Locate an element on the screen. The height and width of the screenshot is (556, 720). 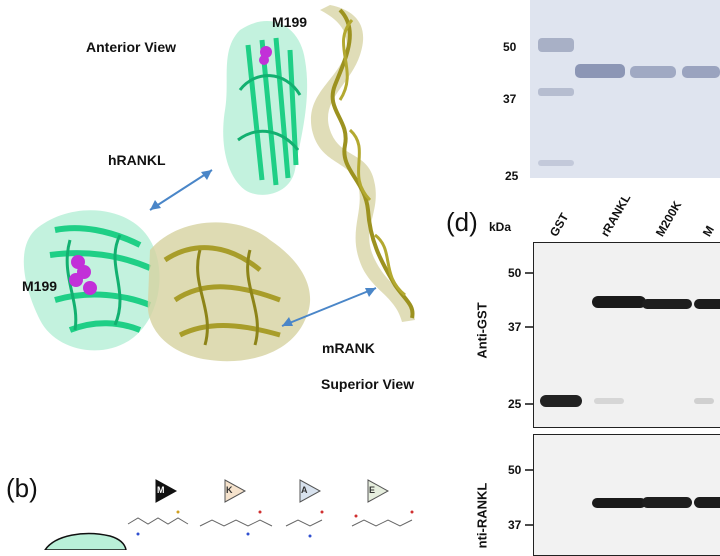
superior-view-label: Superior View is located at coordinates (368, 384).